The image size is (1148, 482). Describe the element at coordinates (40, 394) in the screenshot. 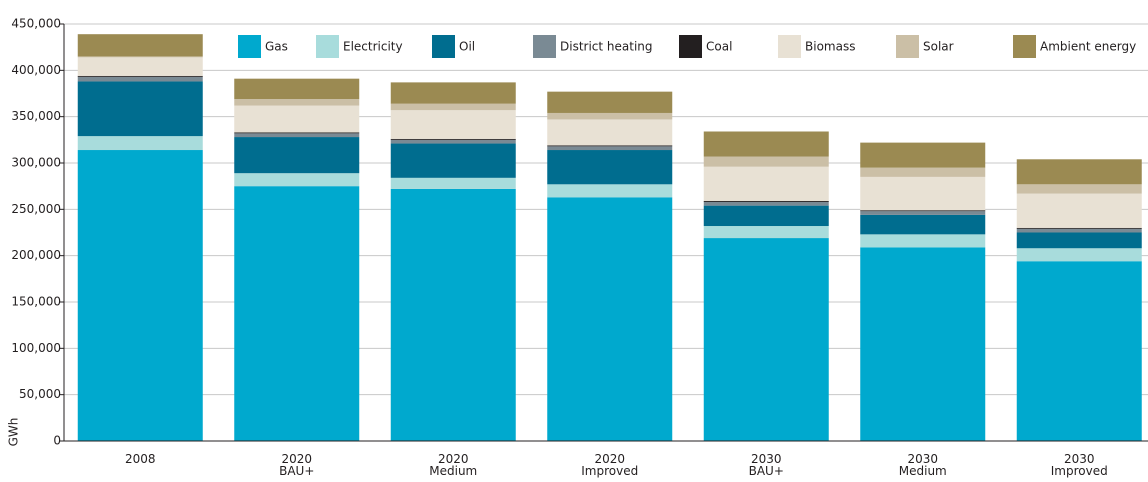

I see `y-tick-label: 50,000` at that location.